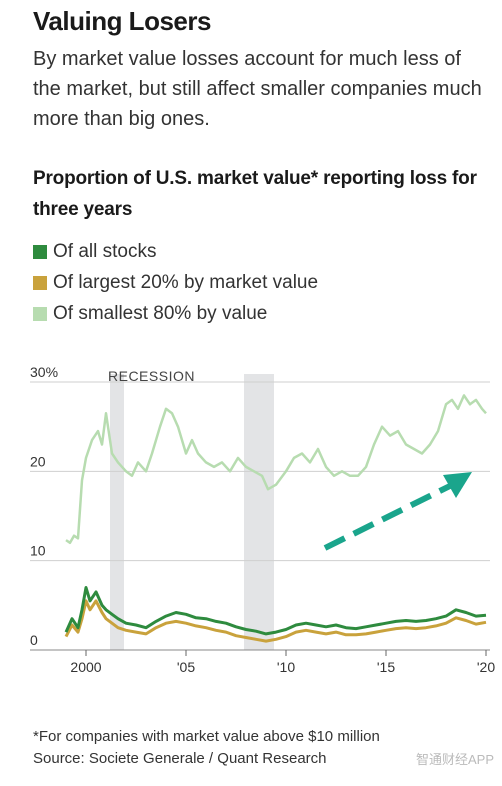  What do you see at coordinates (38, 551) in the screenshot?
I see `y-tick-label-10: 10` at bounding box center [38, 551].